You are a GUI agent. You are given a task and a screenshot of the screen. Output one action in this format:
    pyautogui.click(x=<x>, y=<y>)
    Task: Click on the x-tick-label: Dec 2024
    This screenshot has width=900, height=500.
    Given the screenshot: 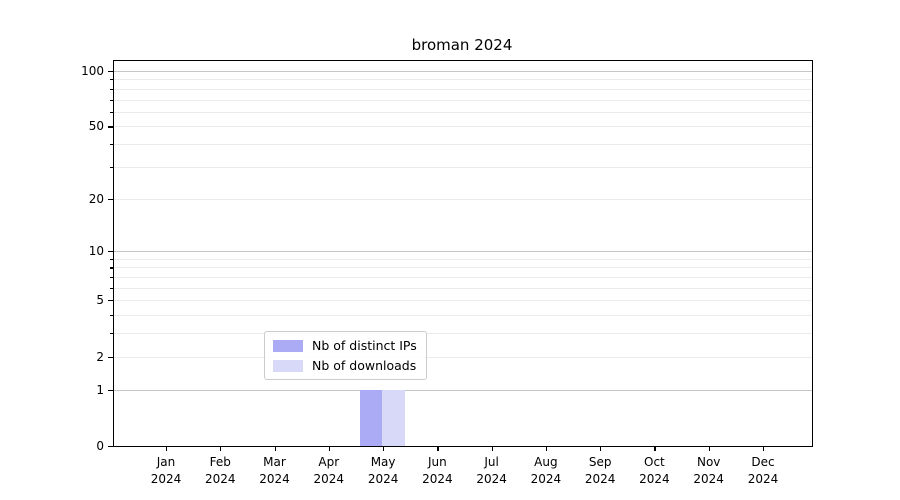 What is the action you would take?
    pyautogui.click(x=763, y=471)
    